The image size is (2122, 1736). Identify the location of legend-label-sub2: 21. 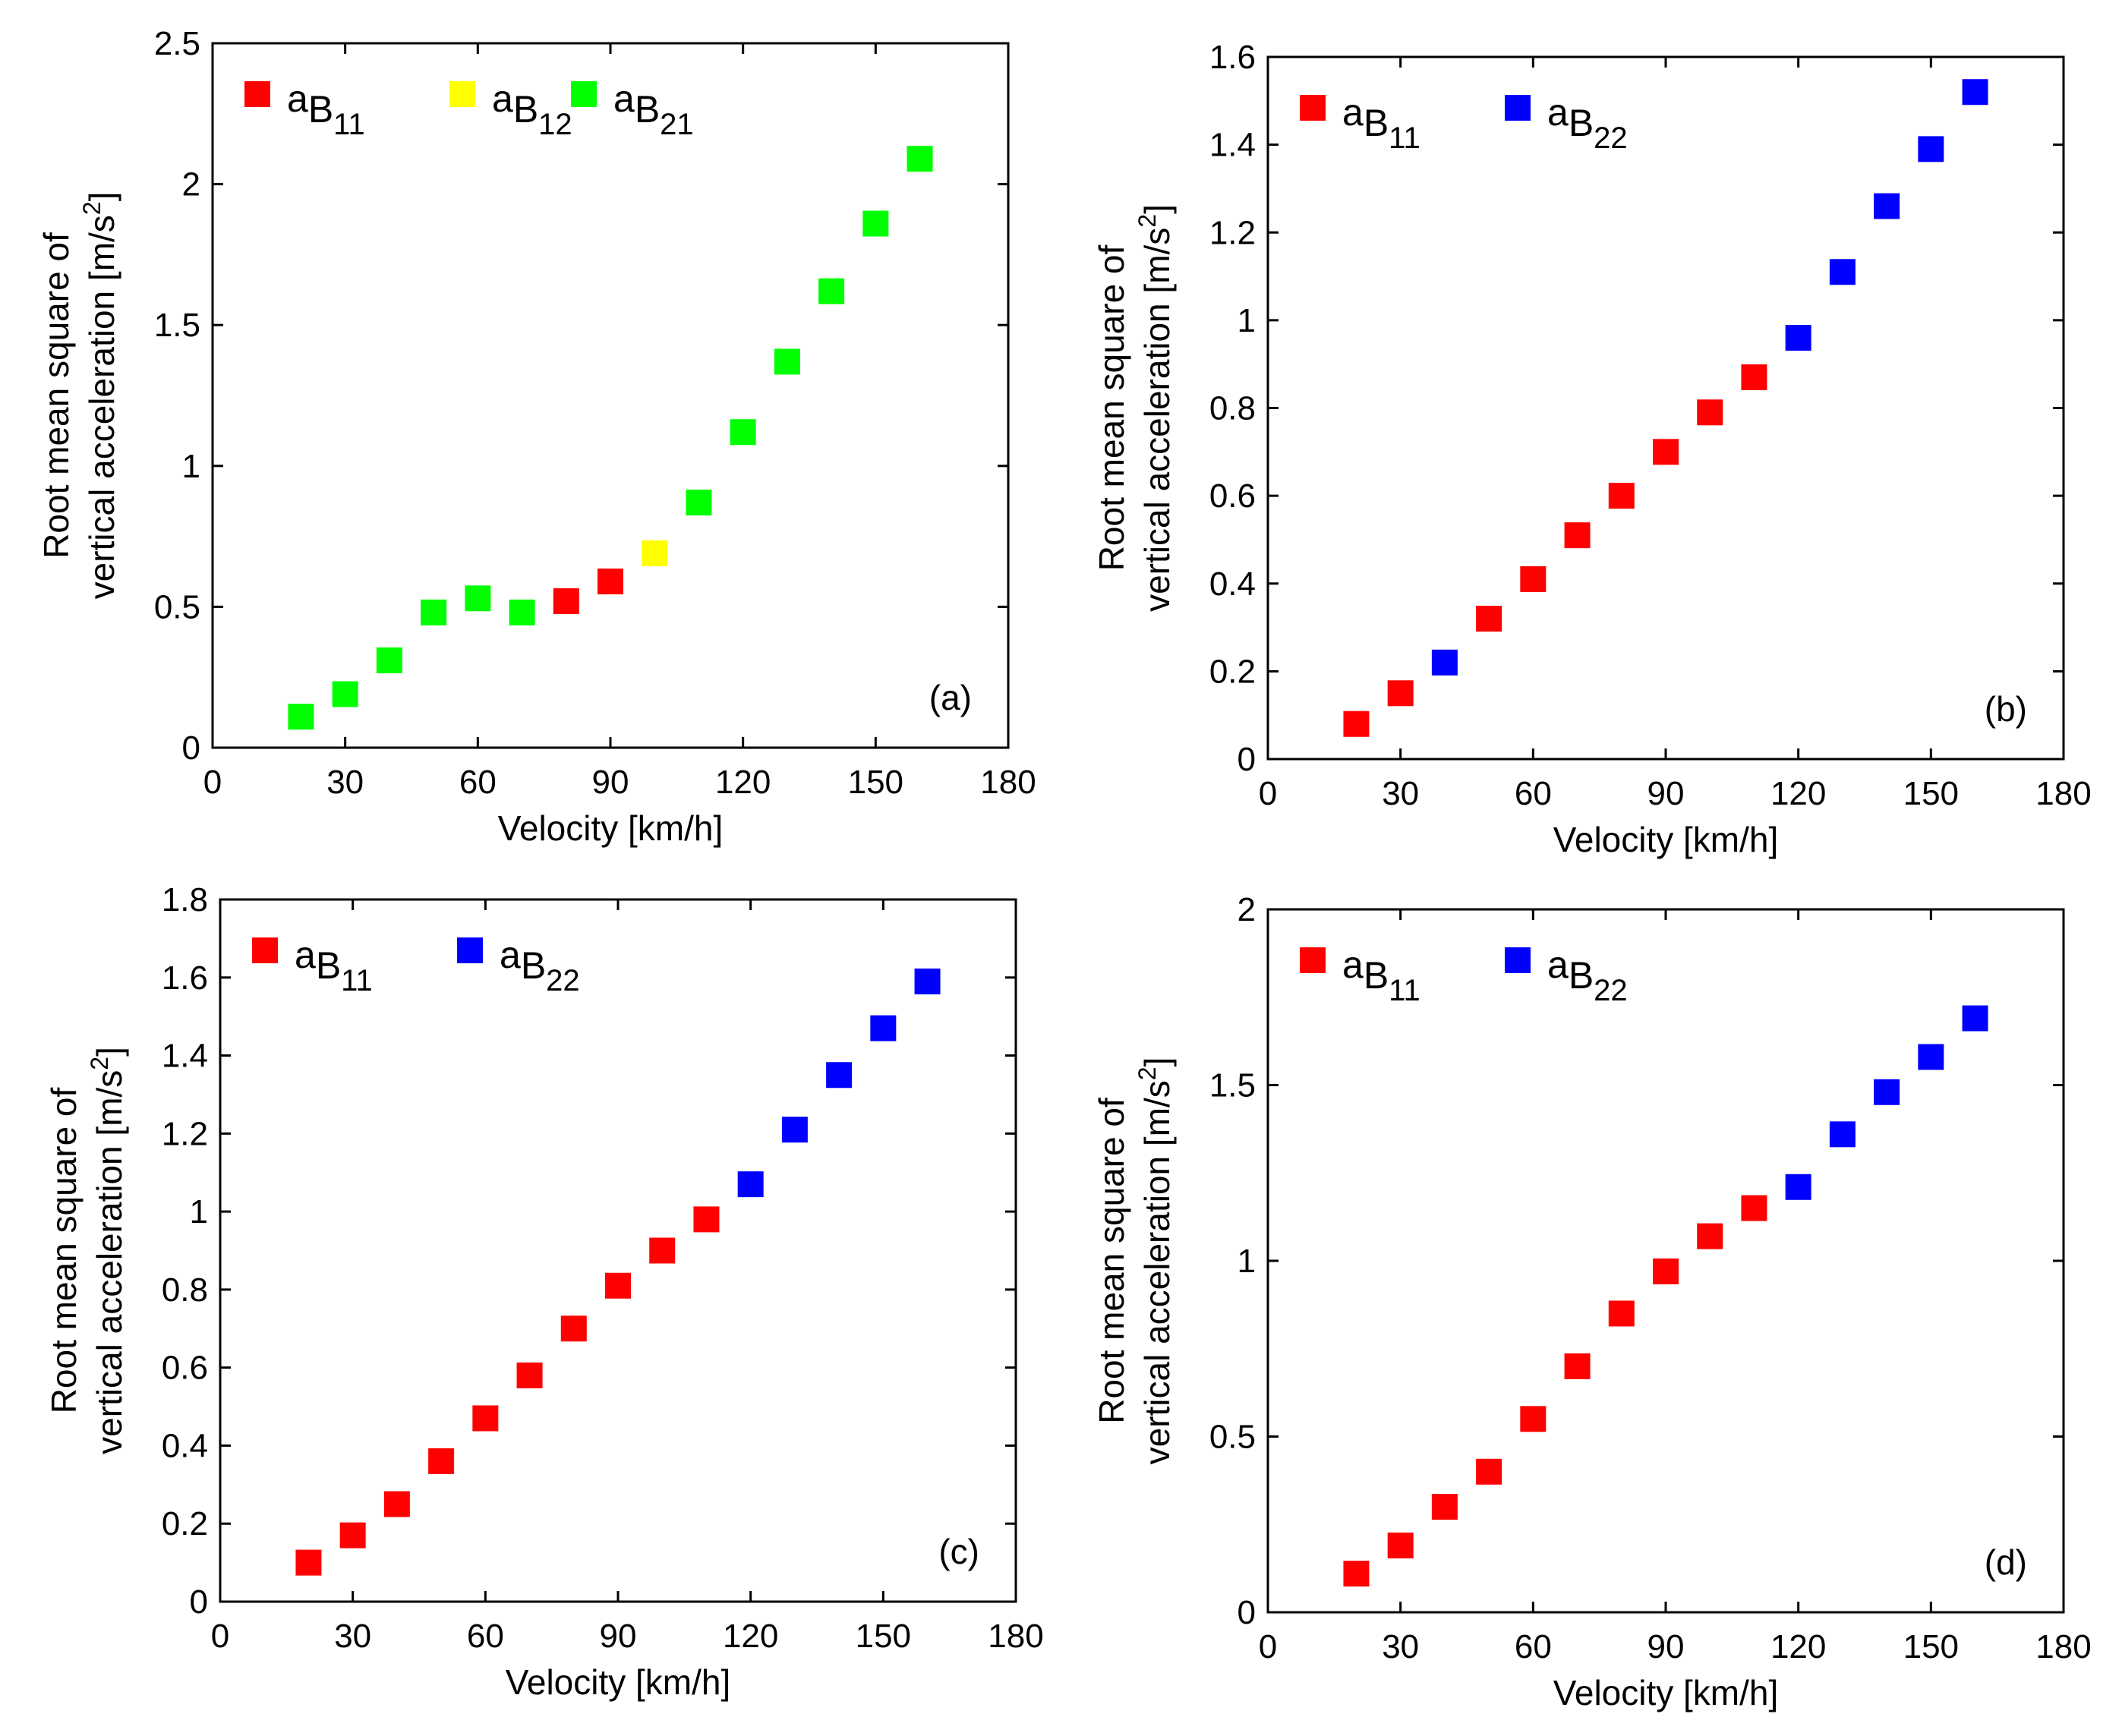
(677, 124).